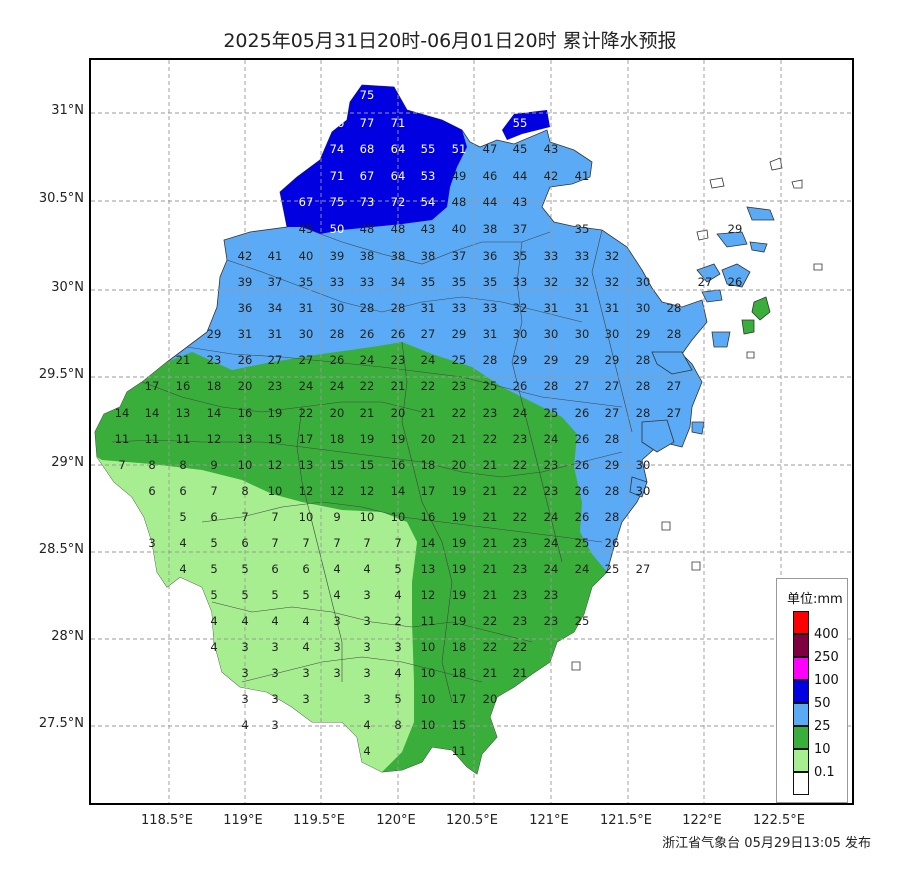 The image size is (900, 877). I want to click on station-value: 47, so click(490, 149).